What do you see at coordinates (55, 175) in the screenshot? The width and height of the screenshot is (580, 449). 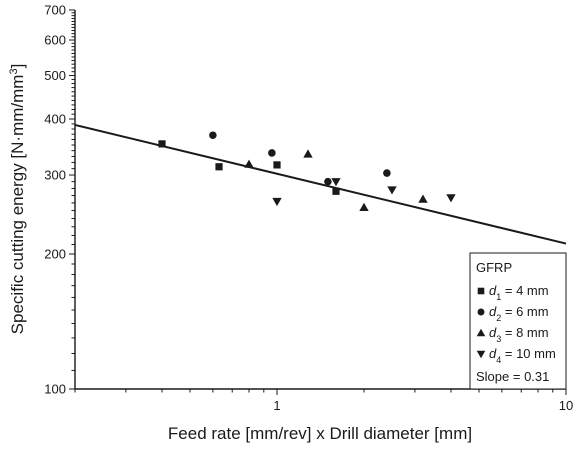 I see `y-tick-label: 300` at bounding box center [55, 175].